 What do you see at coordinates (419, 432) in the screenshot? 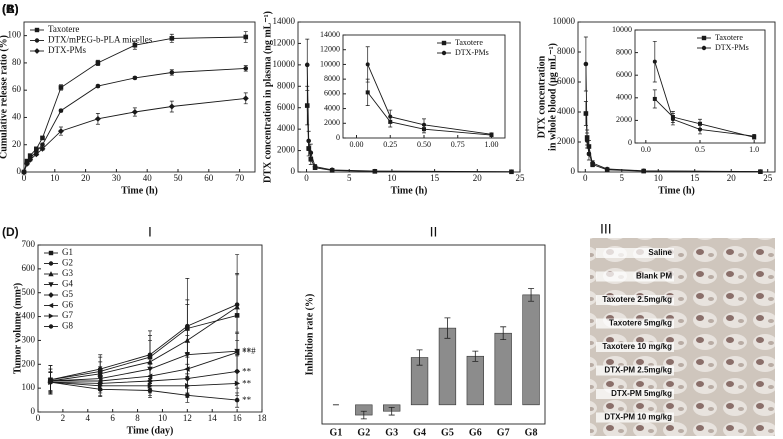
I see `x-tick-label: G4` at bounding box center [419, 432].